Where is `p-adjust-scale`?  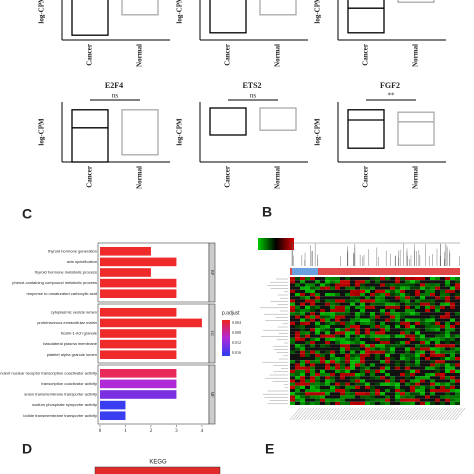
p-adjust-scale is located at coordinates (226, 338).